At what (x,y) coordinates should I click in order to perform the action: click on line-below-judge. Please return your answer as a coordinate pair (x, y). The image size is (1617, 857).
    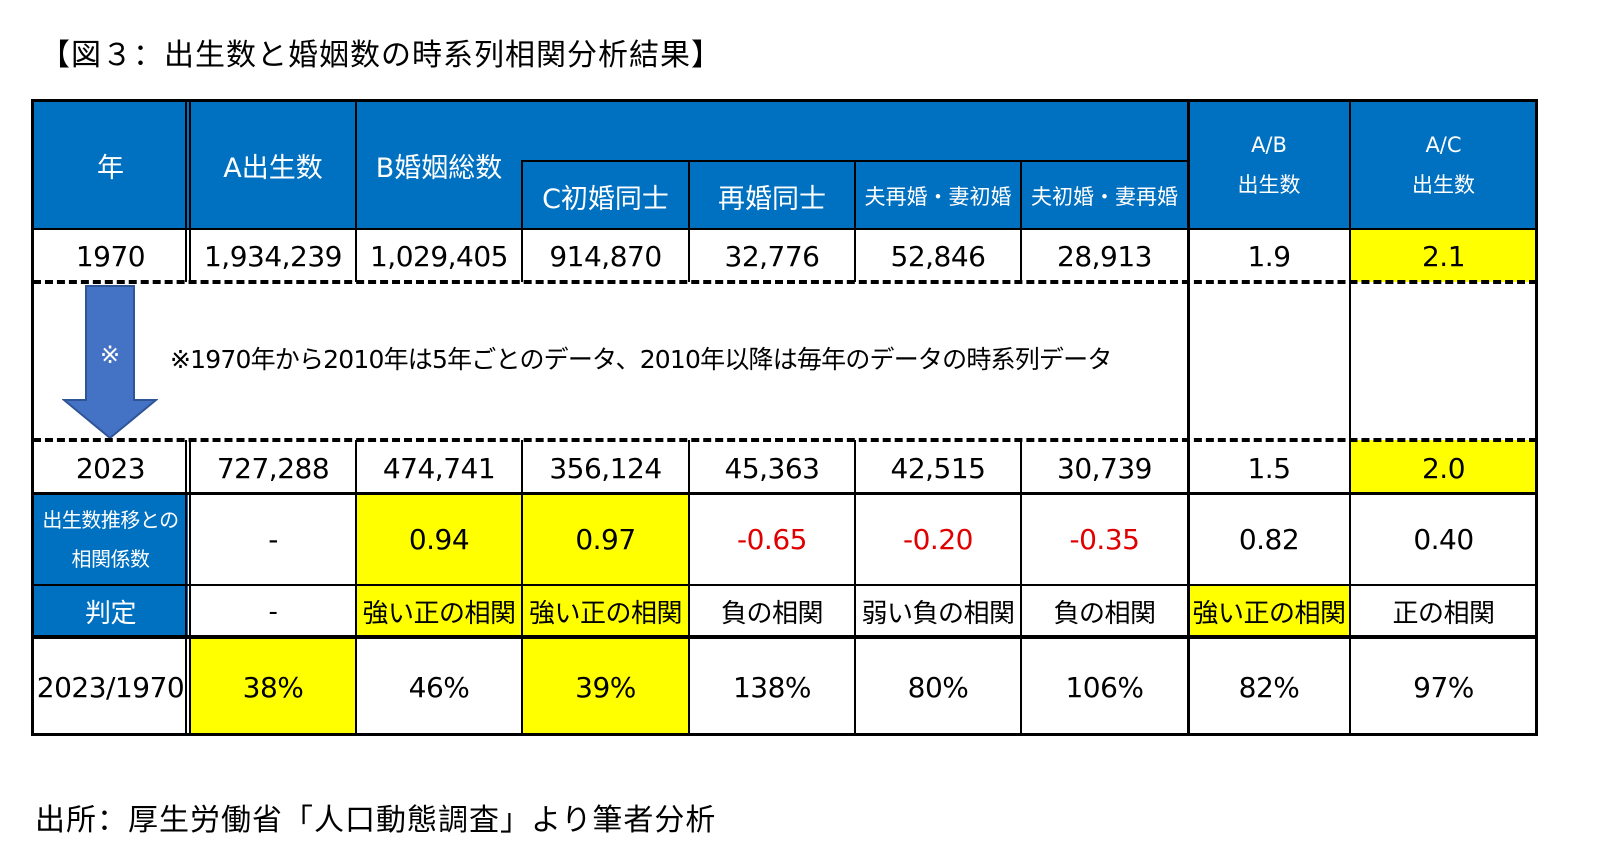
    Looking at the image, I should click on (784, 637).